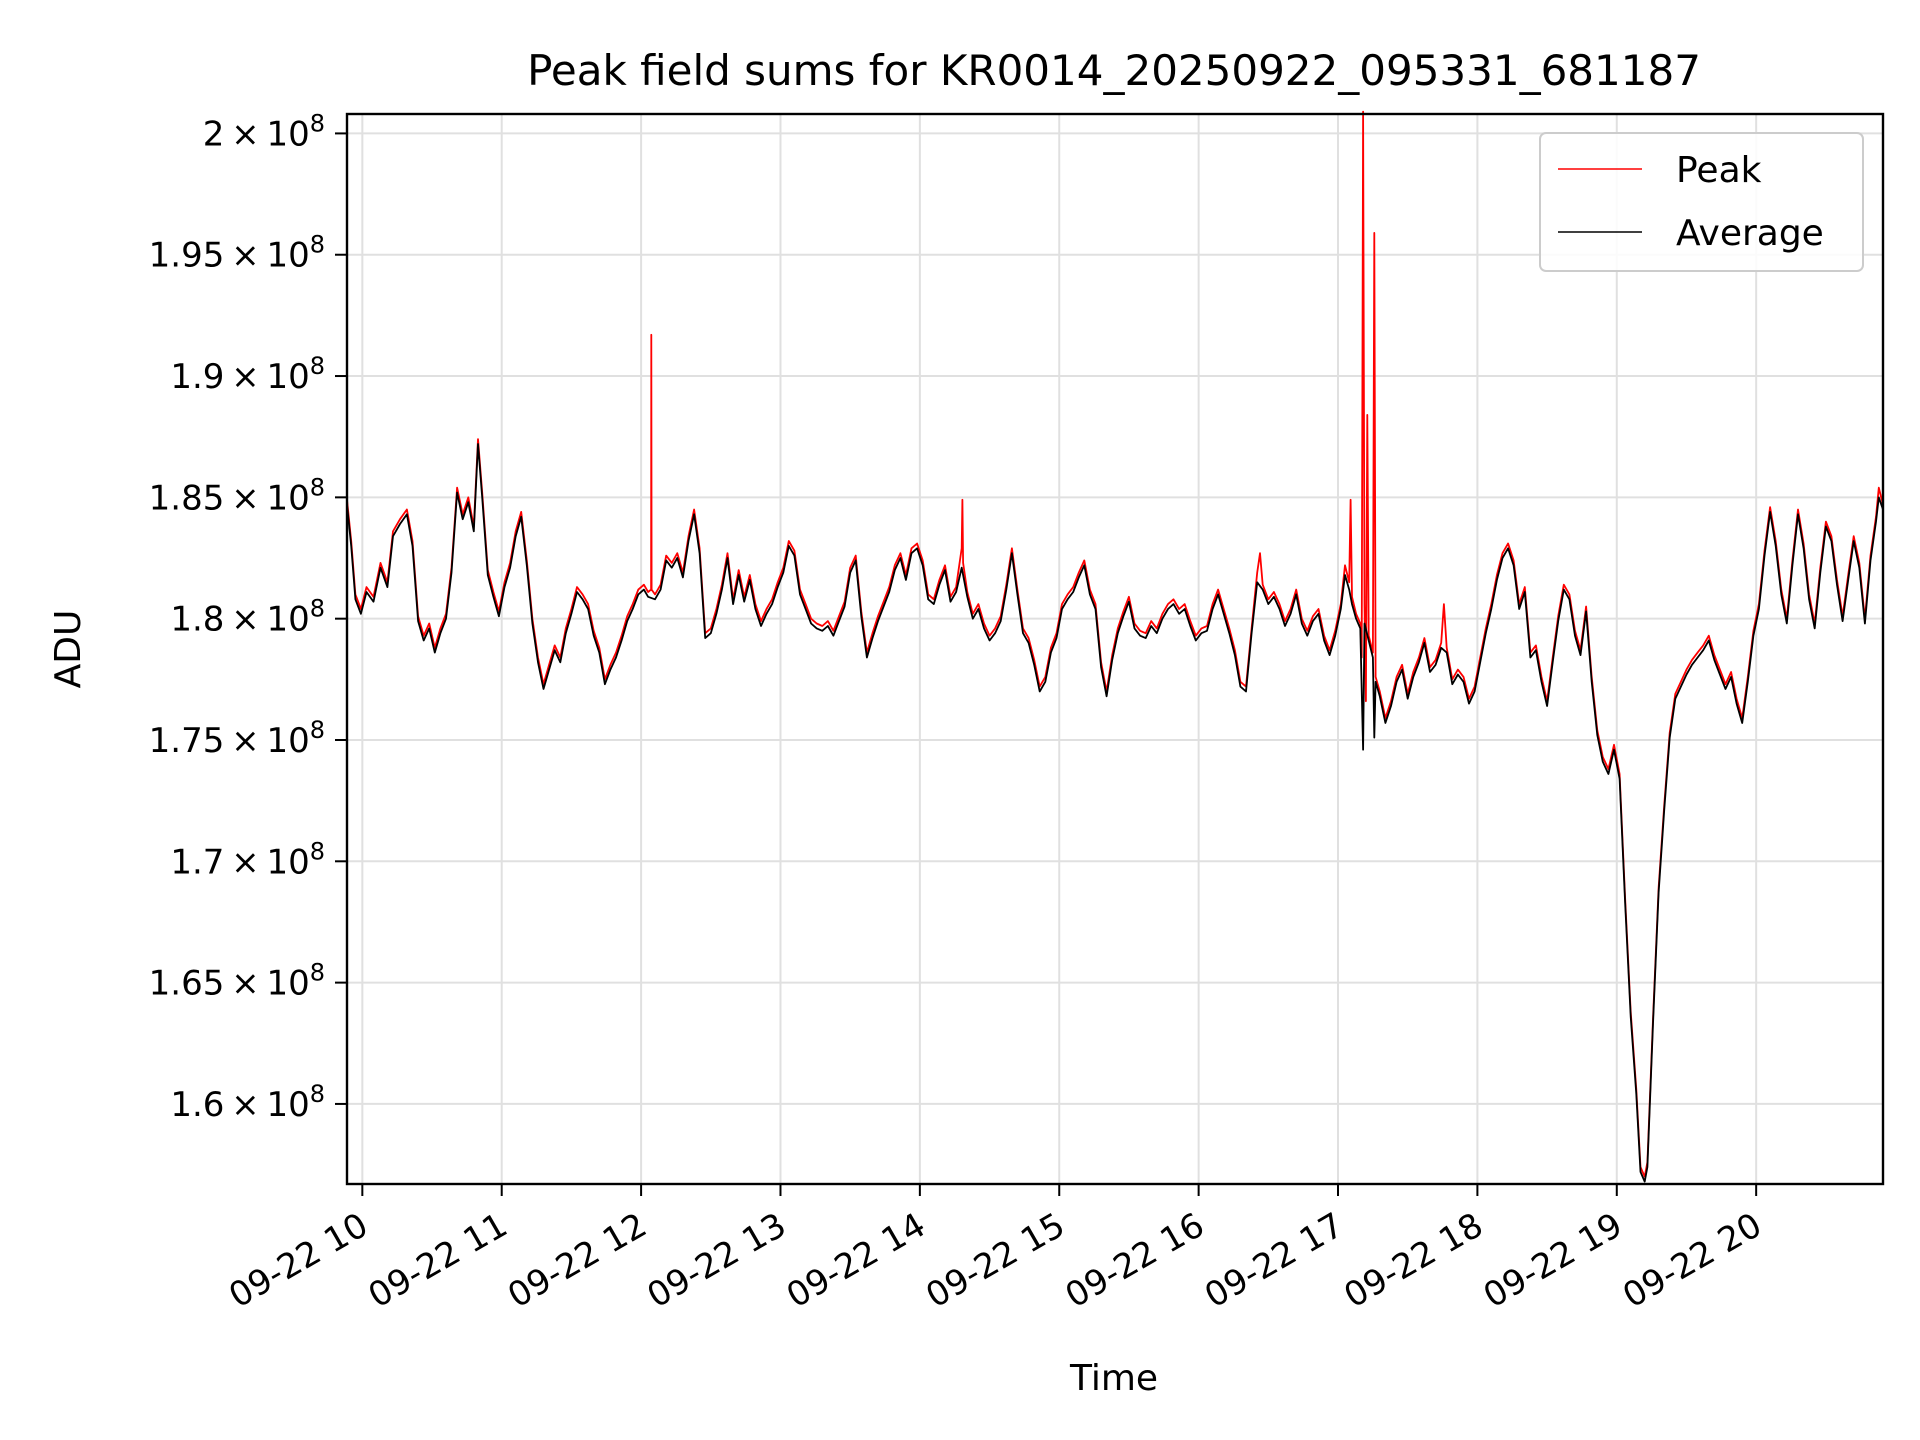  I want to click on legend-label-average: Average, so click(1750, 233).